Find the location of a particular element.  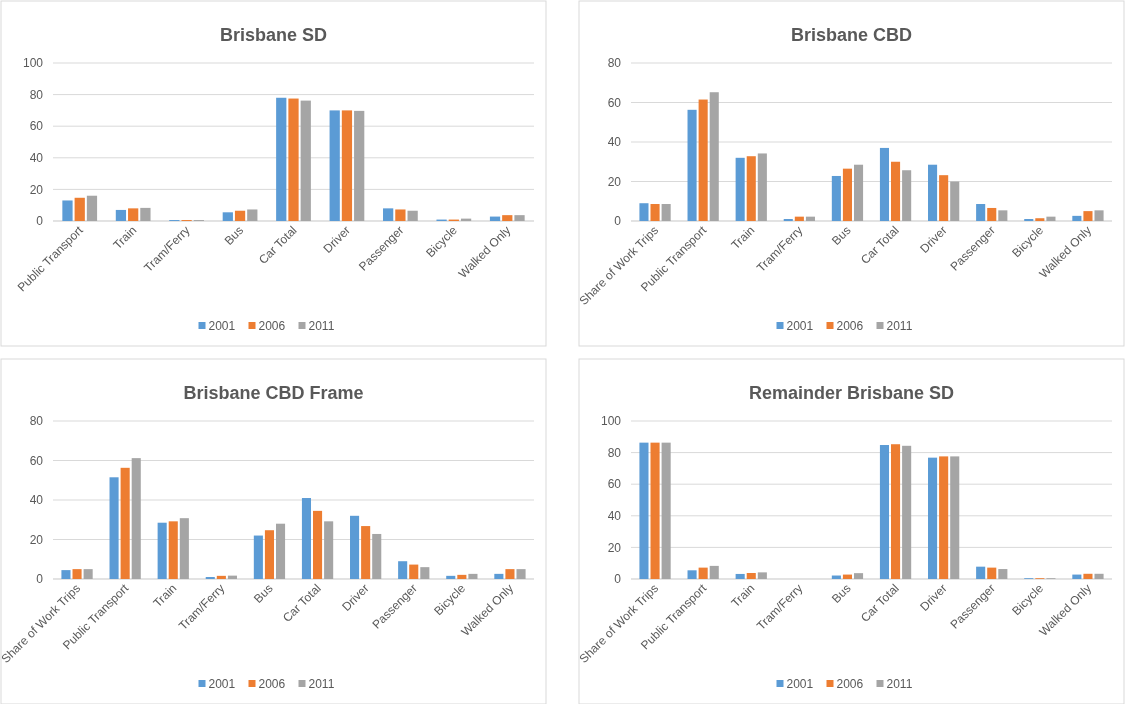

chart-title: Remainder Brisbane SD is located at coordinates (851, 393).